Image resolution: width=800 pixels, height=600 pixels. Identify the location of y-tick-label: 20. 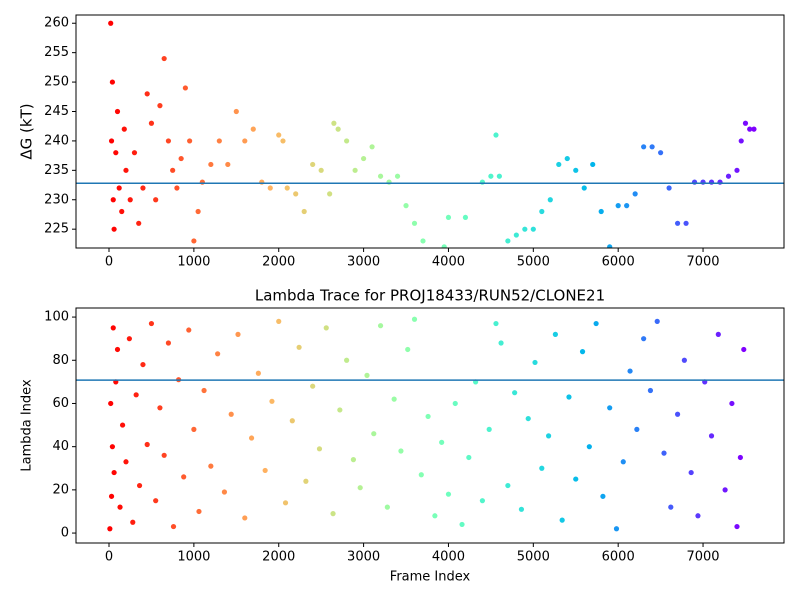
(60, 489).